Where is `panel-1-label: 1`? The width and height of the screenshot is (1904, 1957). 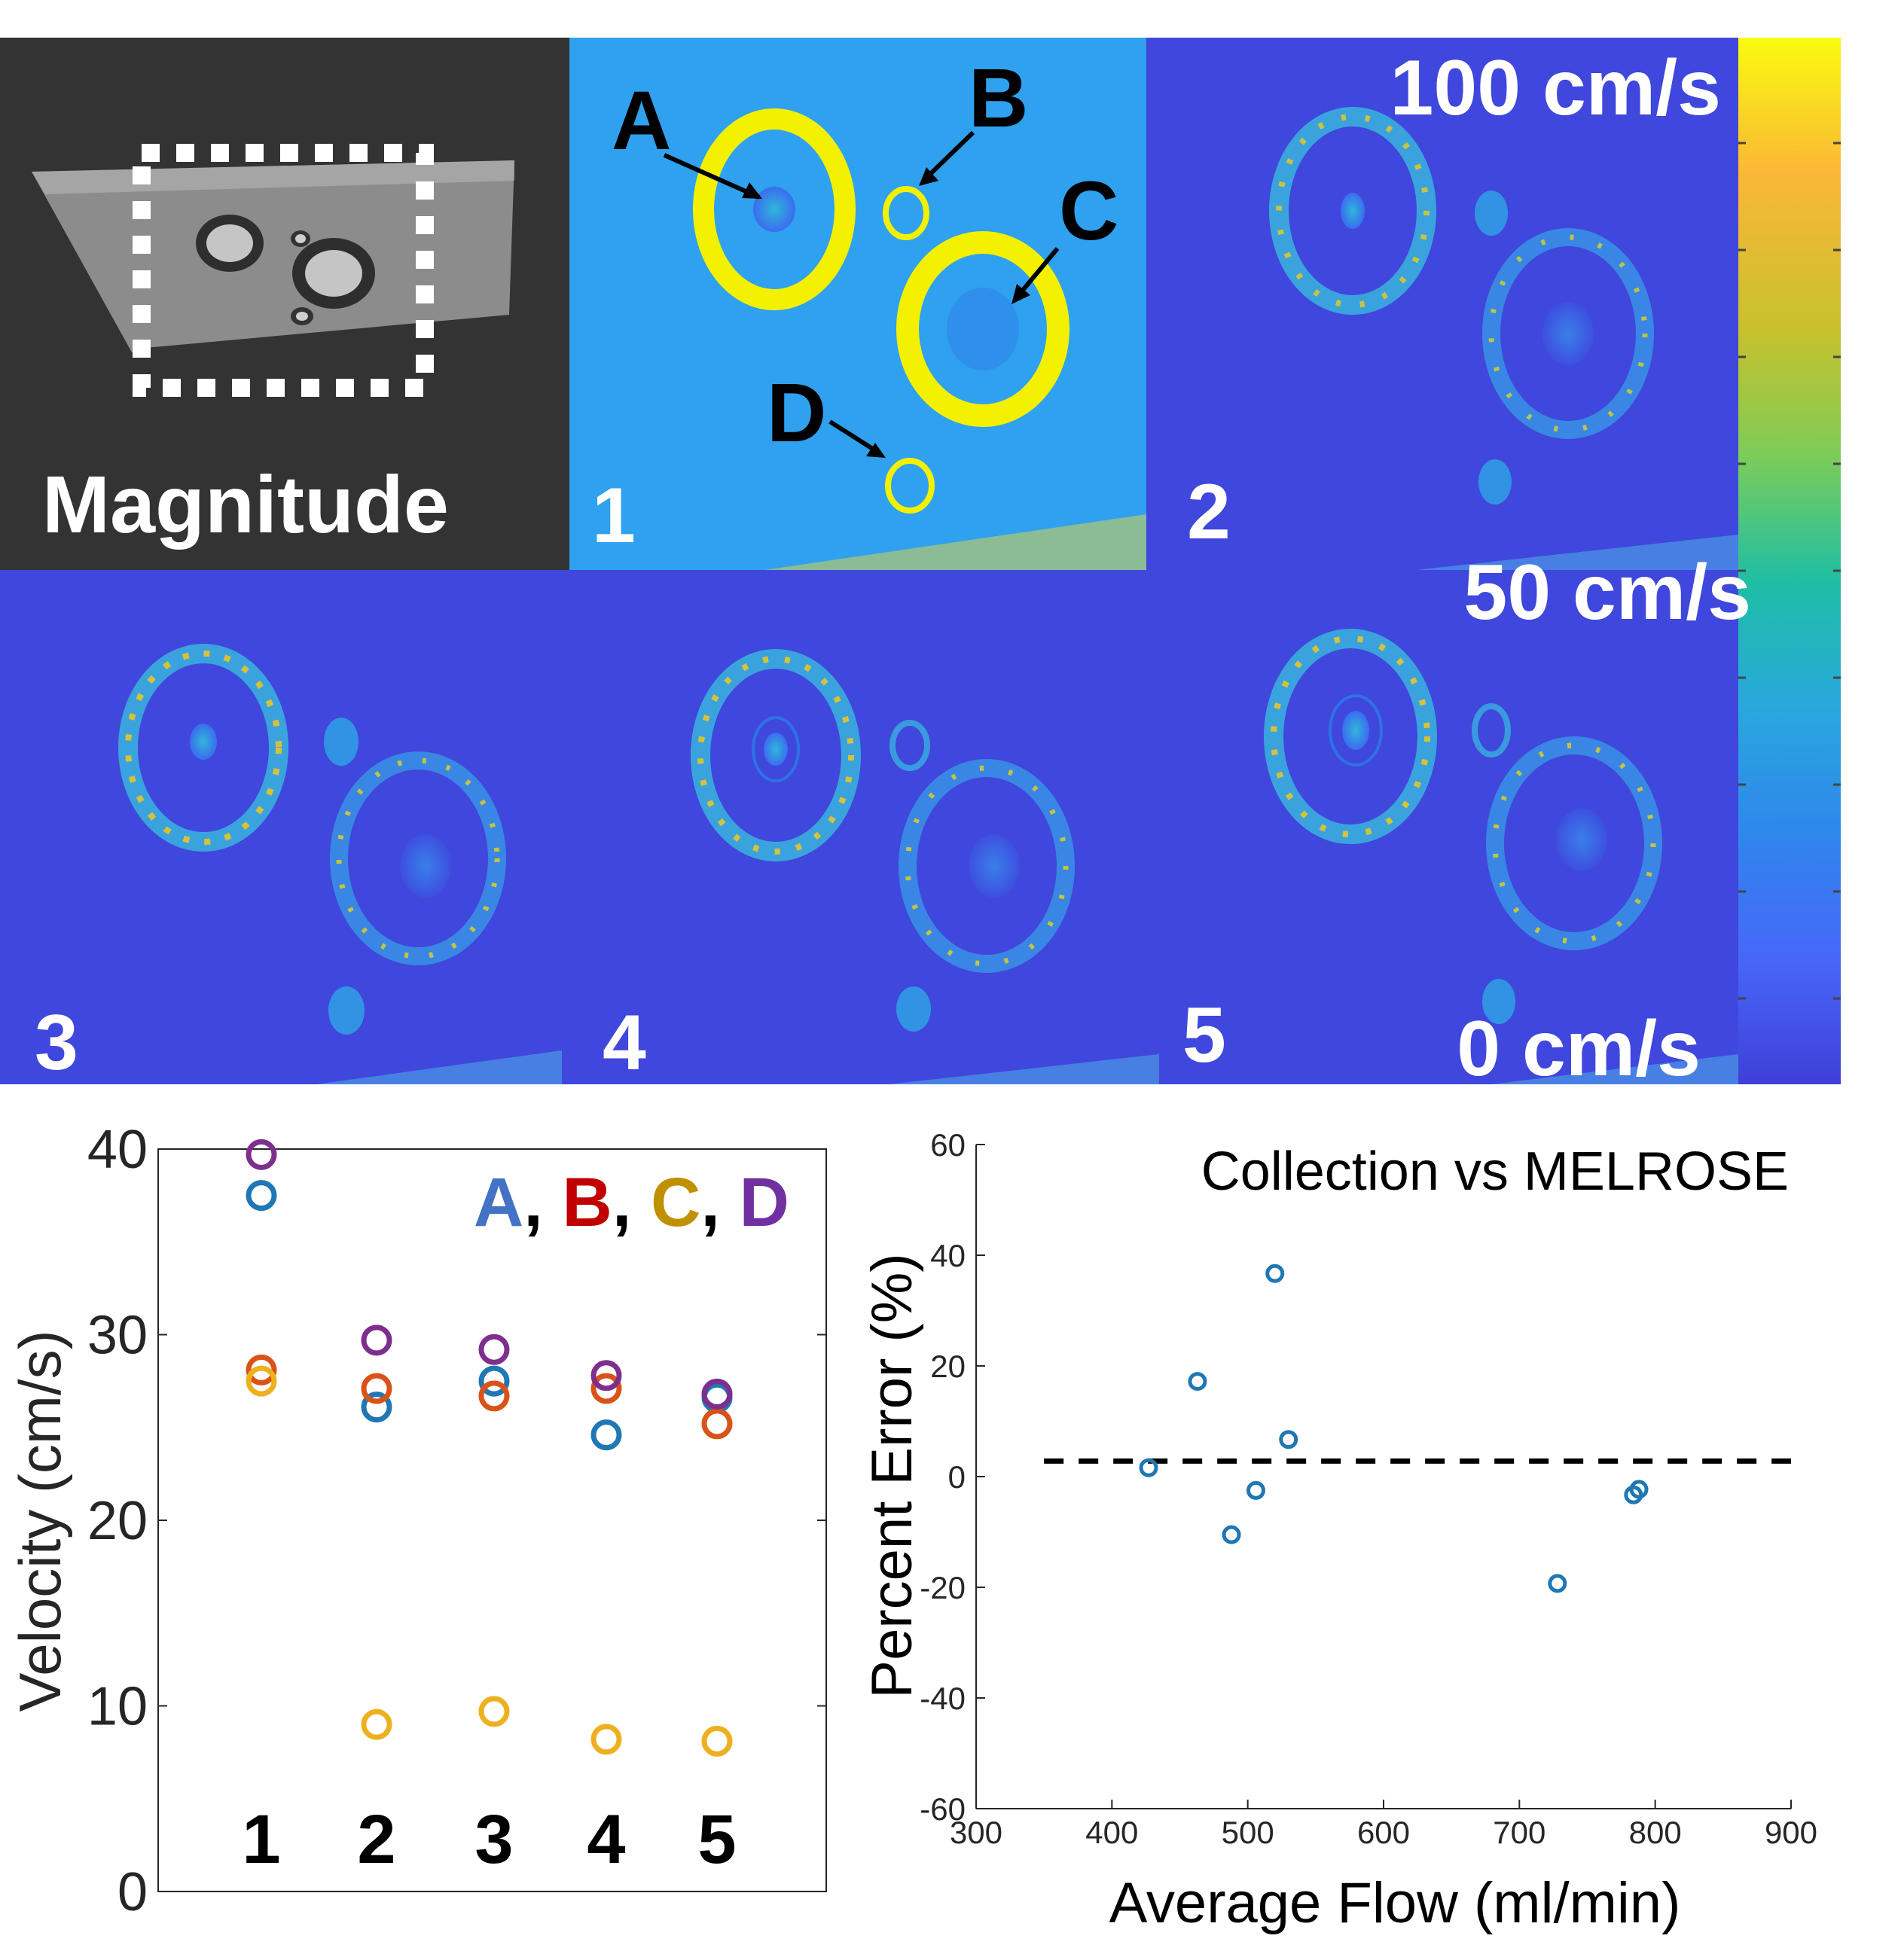 panel-1-label: 1 is located at coordinates (614, 516).